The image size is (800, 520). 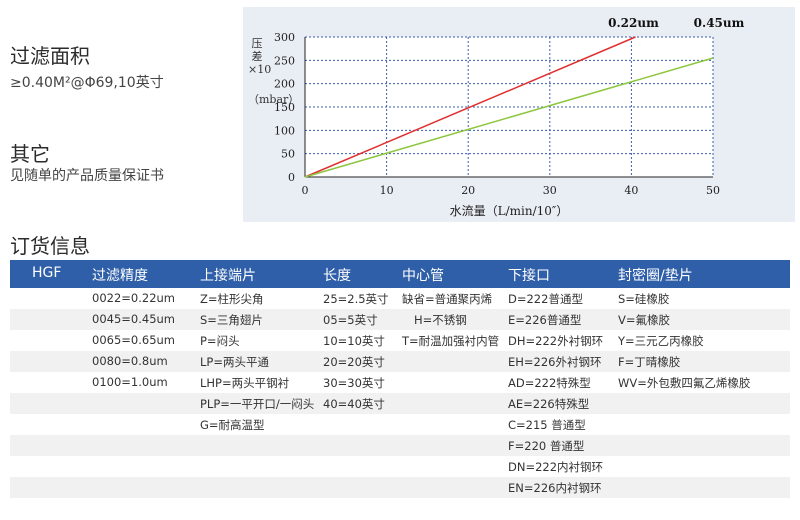 I want to click on table-cell: P=闷头, so click(x=220, y=341).